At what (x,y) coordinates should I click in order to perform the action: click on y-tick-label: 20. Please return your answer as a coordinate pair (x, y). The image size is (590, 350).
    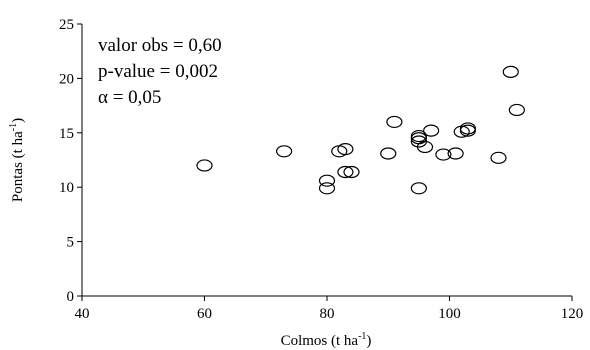
    Looking at the image, I should click on (66, 79).